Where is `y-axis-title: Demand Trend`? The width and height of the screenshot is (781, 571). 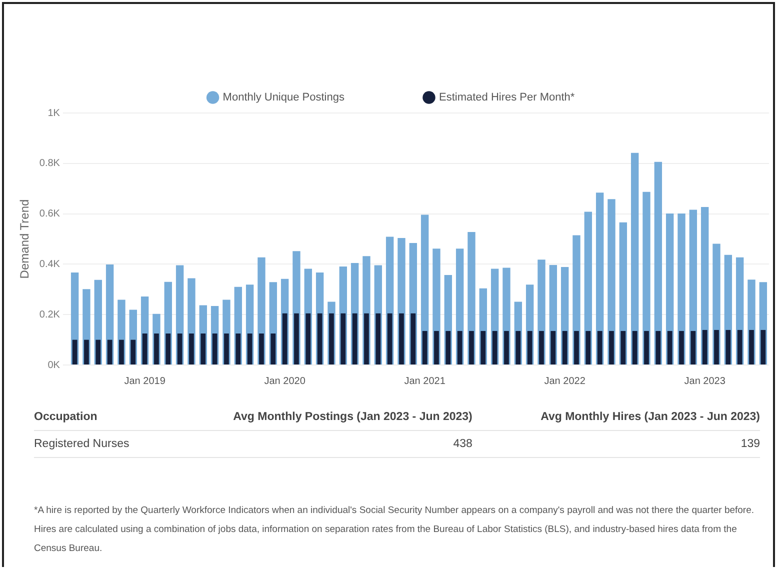
y-axis-title: Demand Trend is located at coordinates (25, 239).